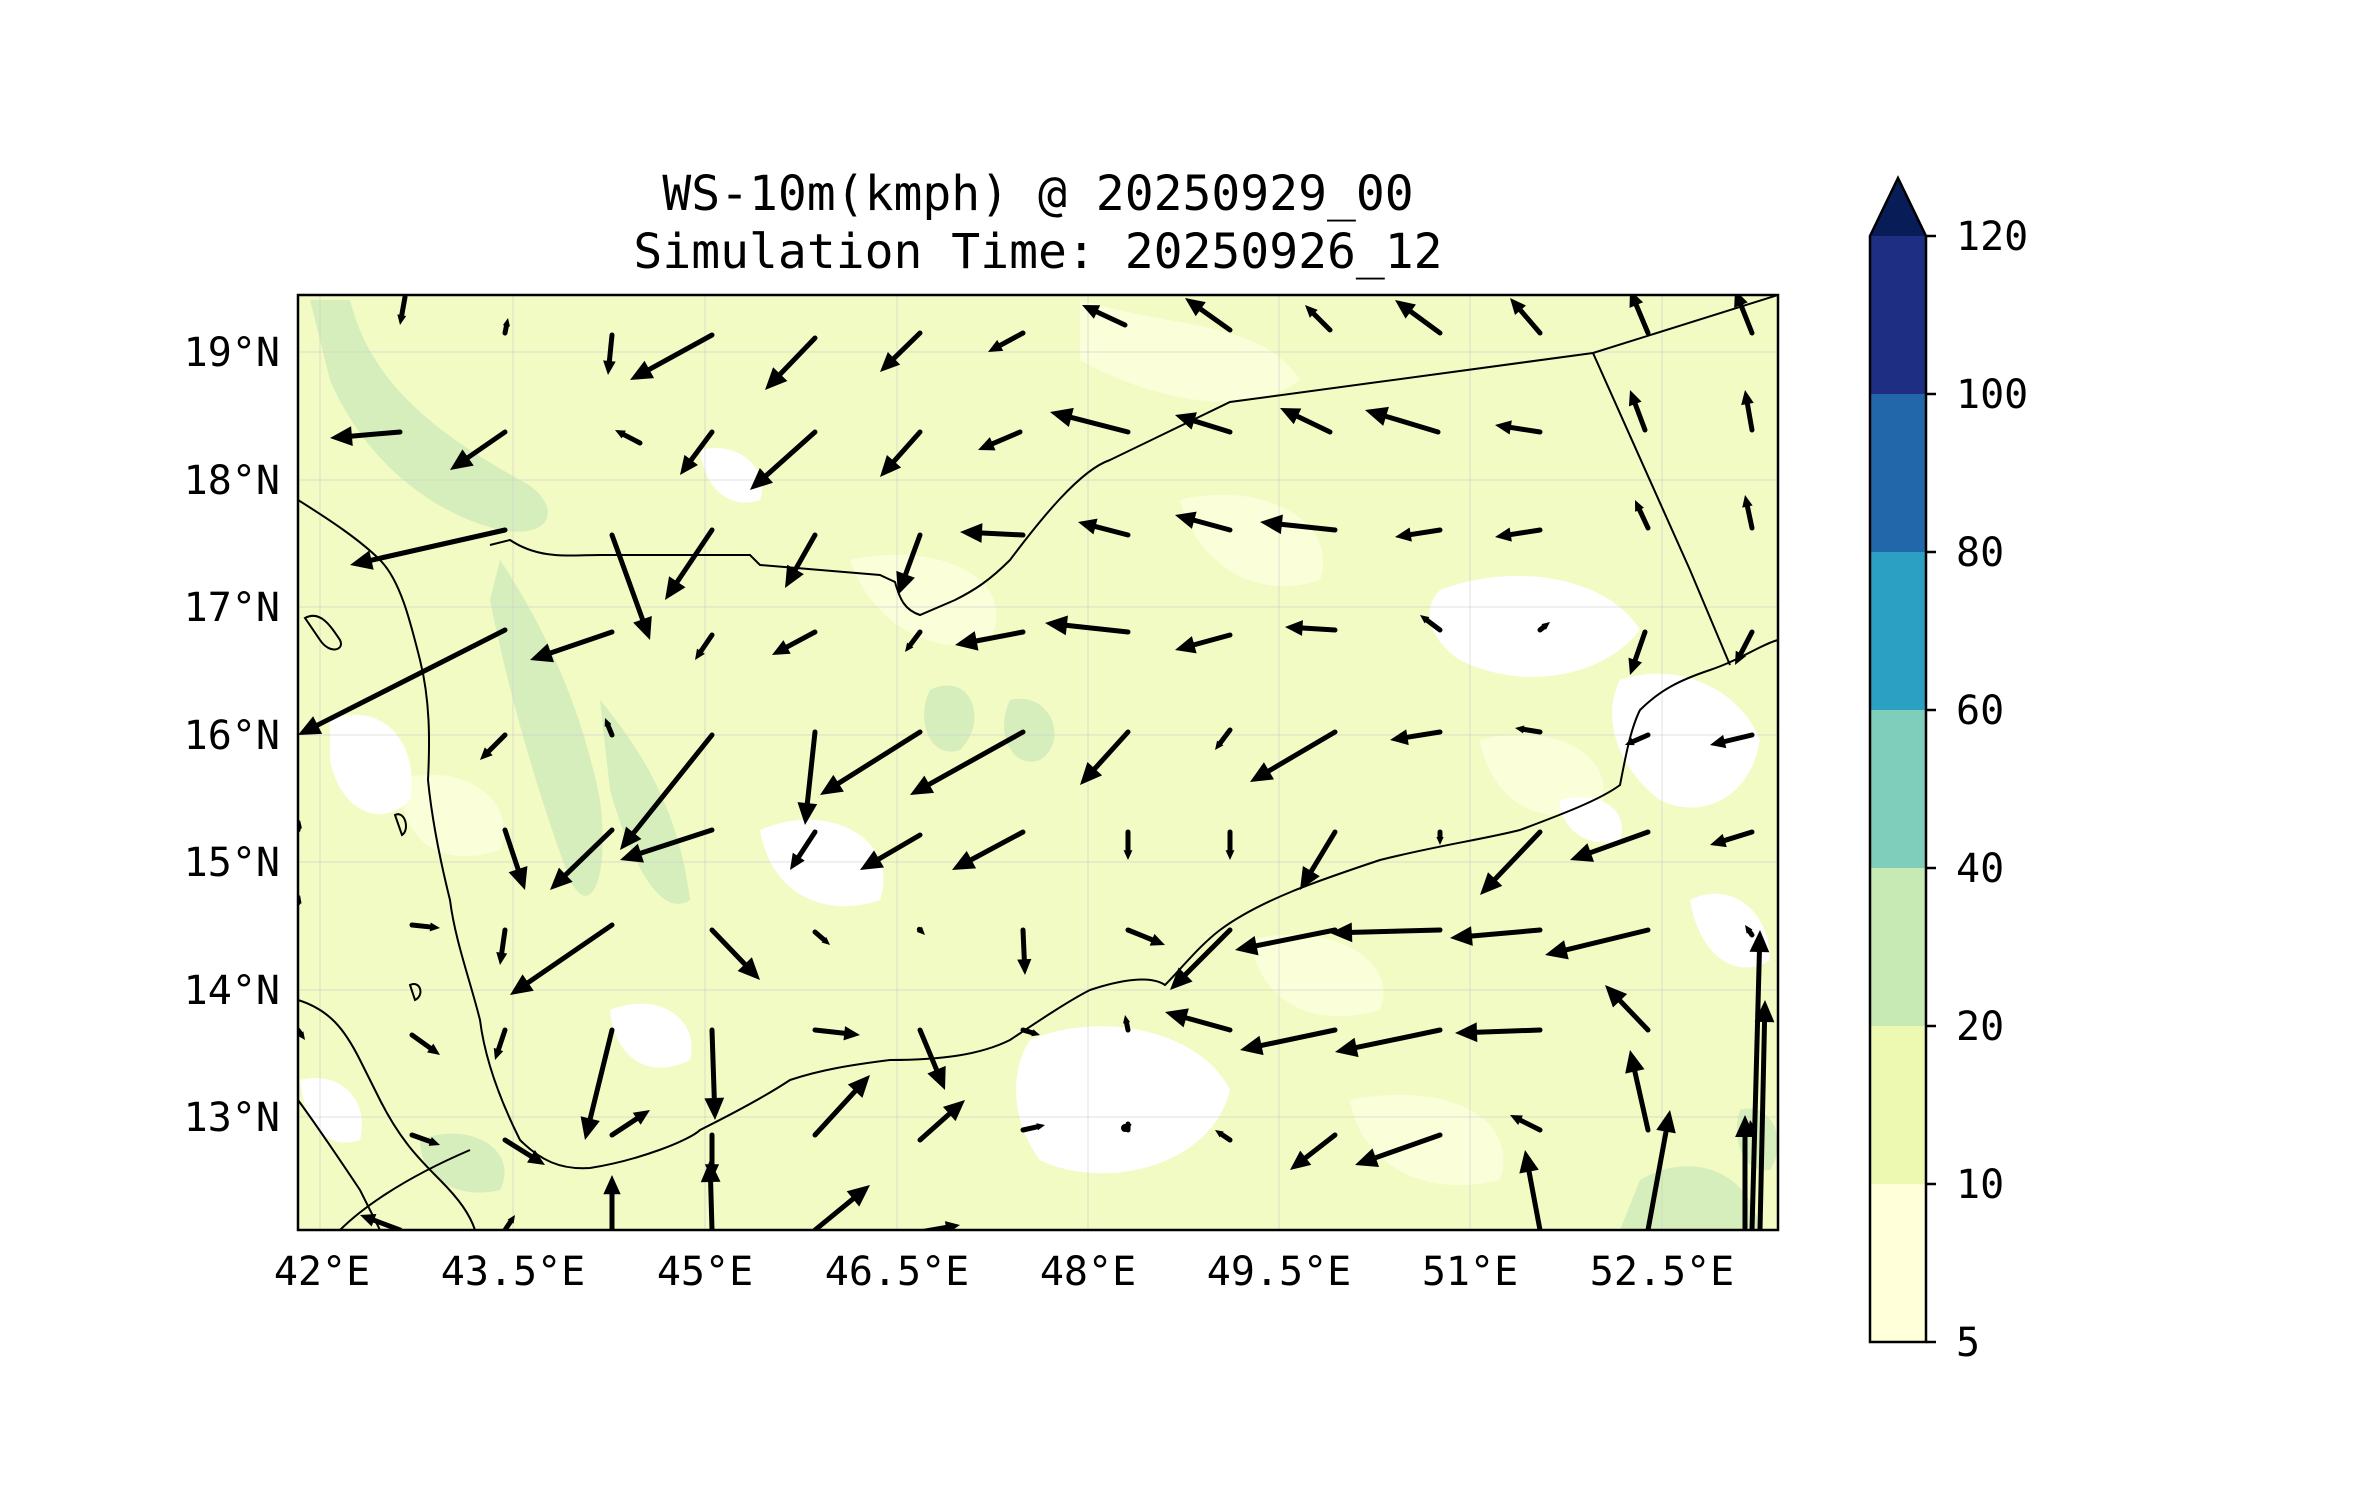 The image size is (2371, 1500). I want to click on lon-label-42: 42°E, so click(322, 1272).